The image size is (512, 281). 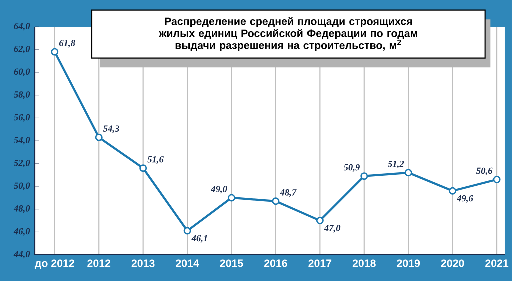 I want to click on y-tick-label: 56,0, so click(x=22, y=118).